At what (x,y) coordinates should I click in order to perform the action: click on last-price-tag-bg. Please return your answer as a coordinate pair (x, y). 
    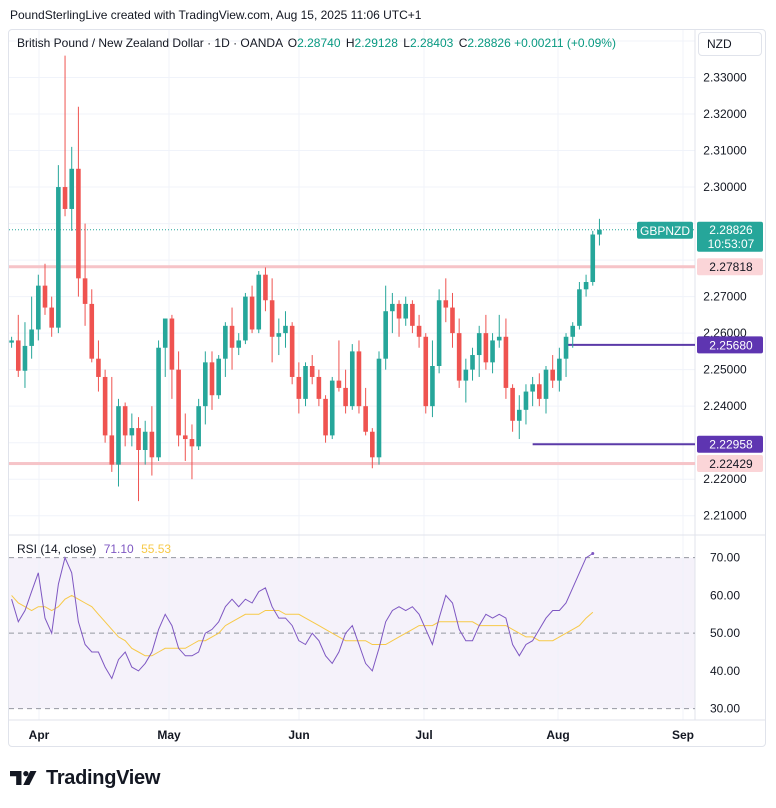
    Looking at the image, I should click on (730, 236).